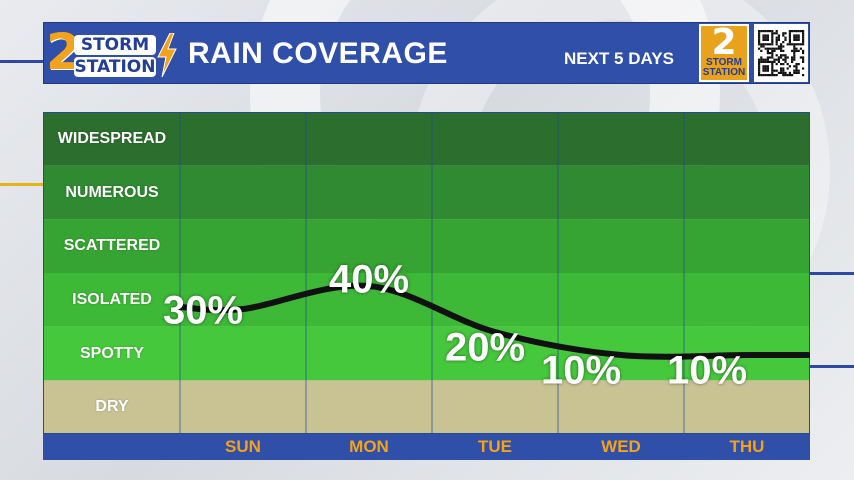  I want to click on station-logo-station: STATION, so click(724, 72).